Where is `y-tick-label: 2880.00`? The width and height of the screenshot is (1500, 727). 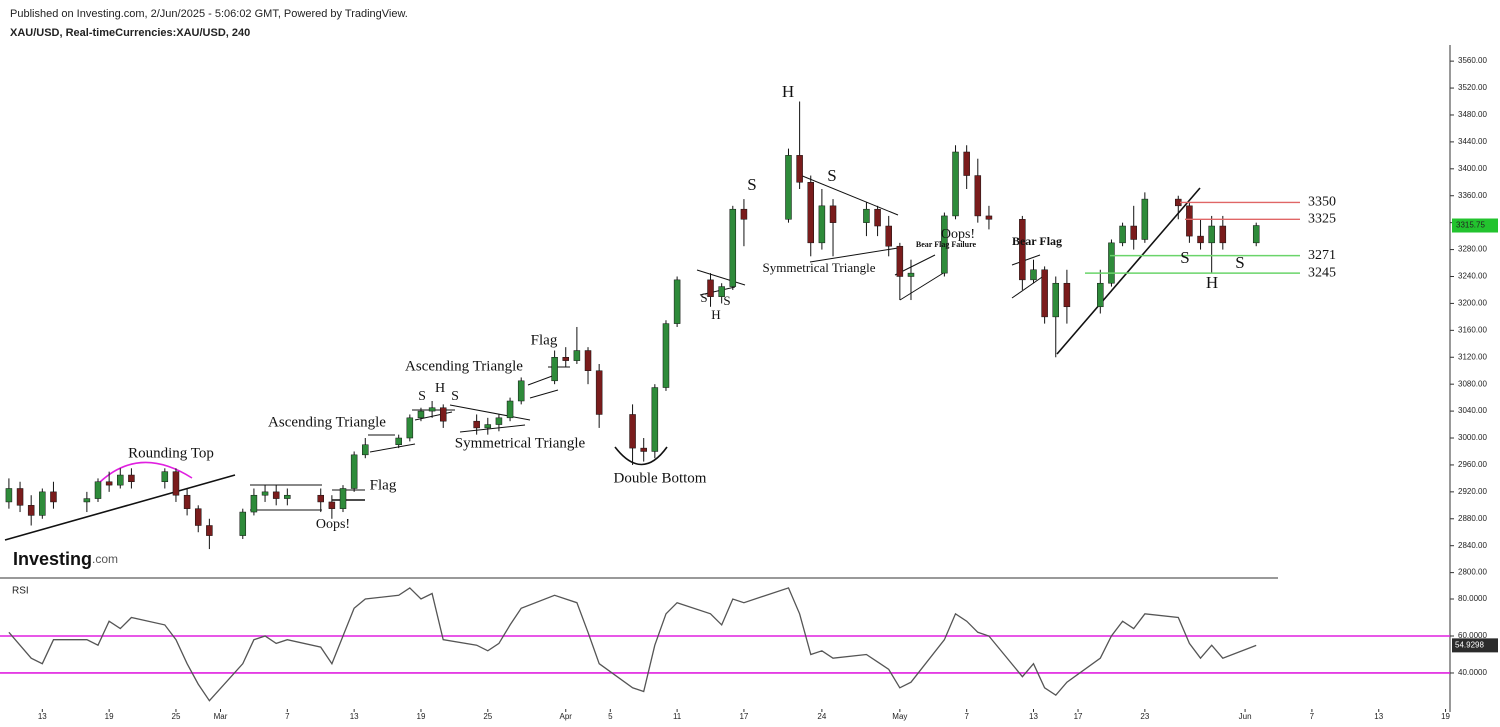 y-tick-label: 2880.00 is located at coordinates (1472, 518).